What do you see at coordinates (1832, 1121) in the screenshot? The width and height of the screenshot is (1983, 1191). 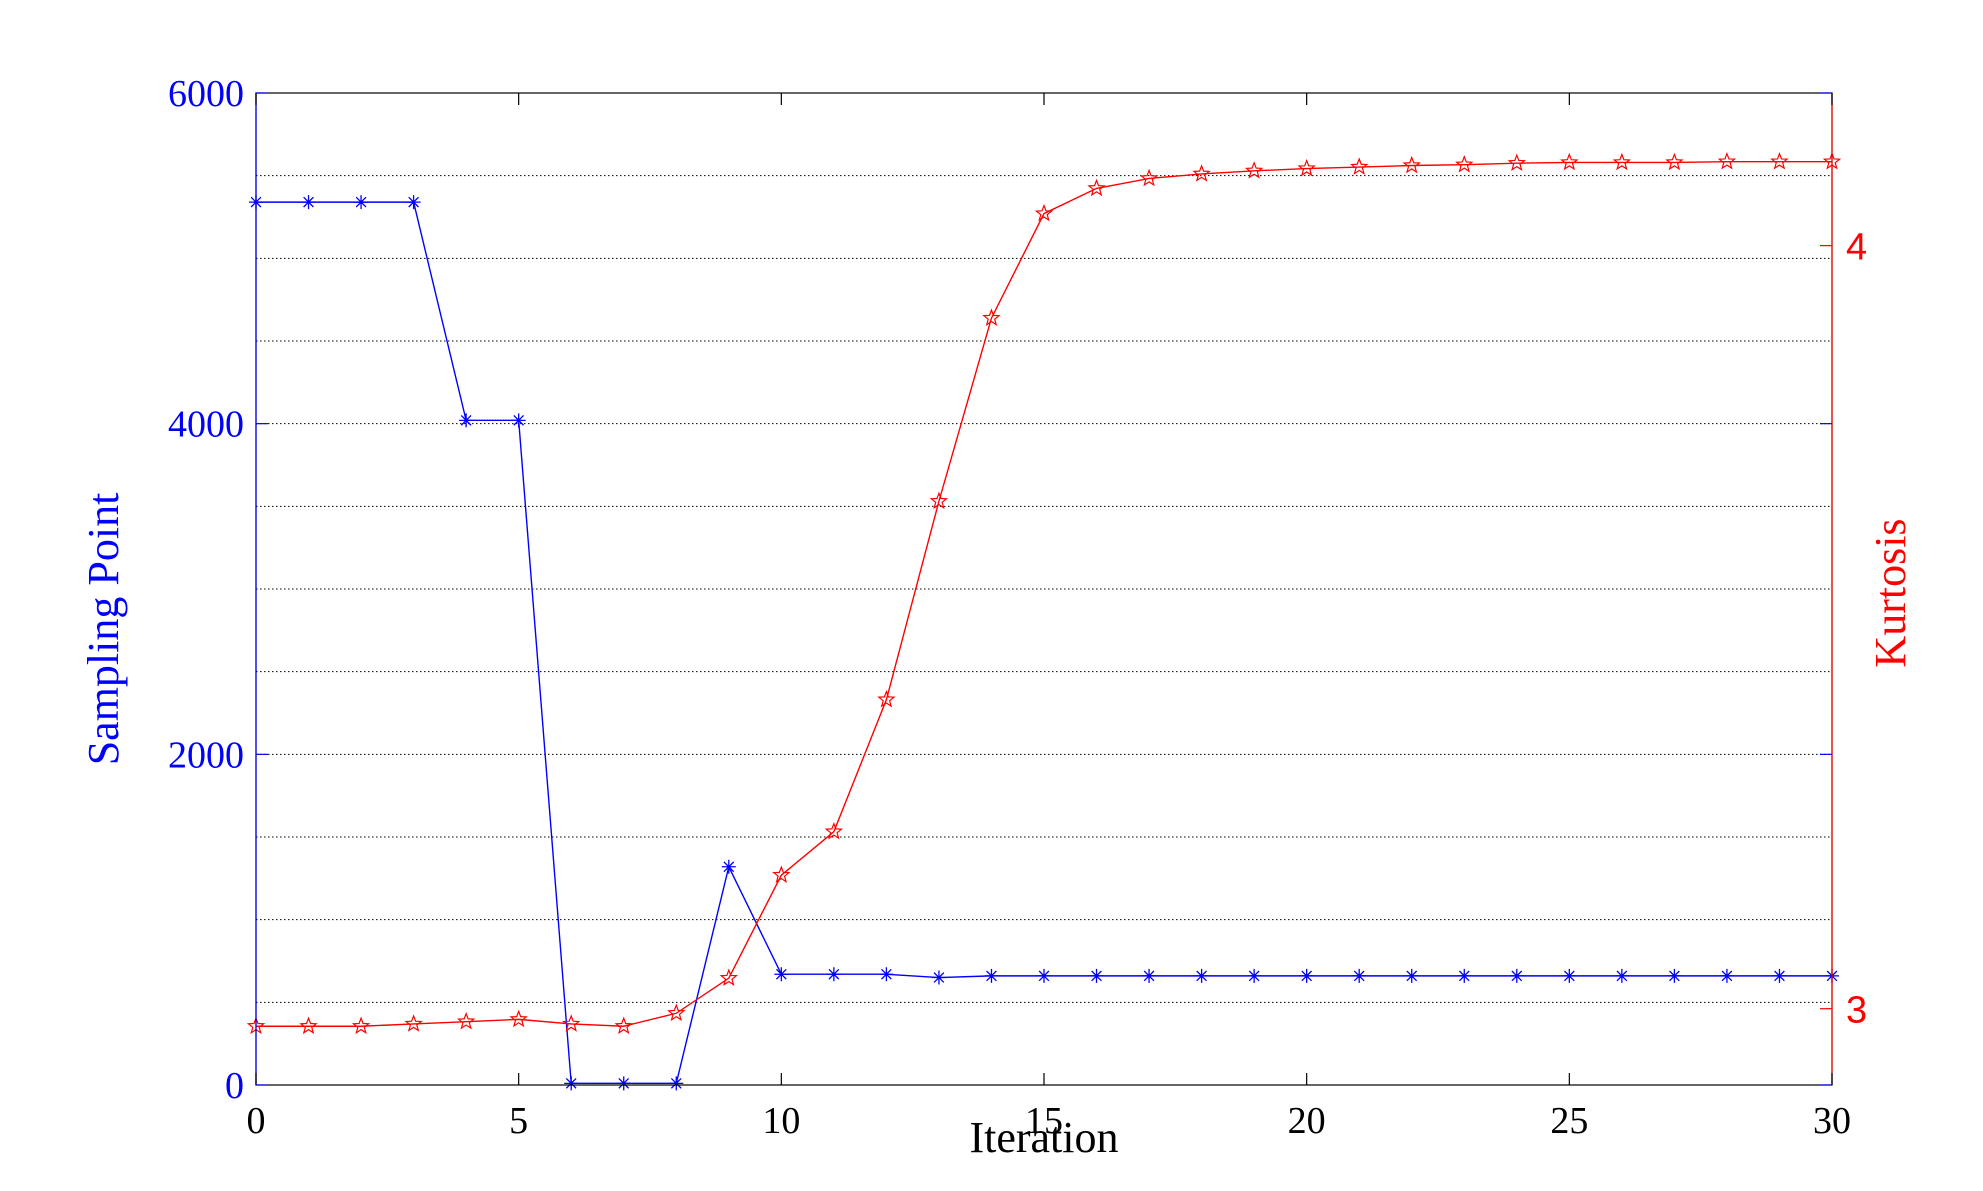 I see `x-tick-label: 30` at bounding box center [1832, 1121].